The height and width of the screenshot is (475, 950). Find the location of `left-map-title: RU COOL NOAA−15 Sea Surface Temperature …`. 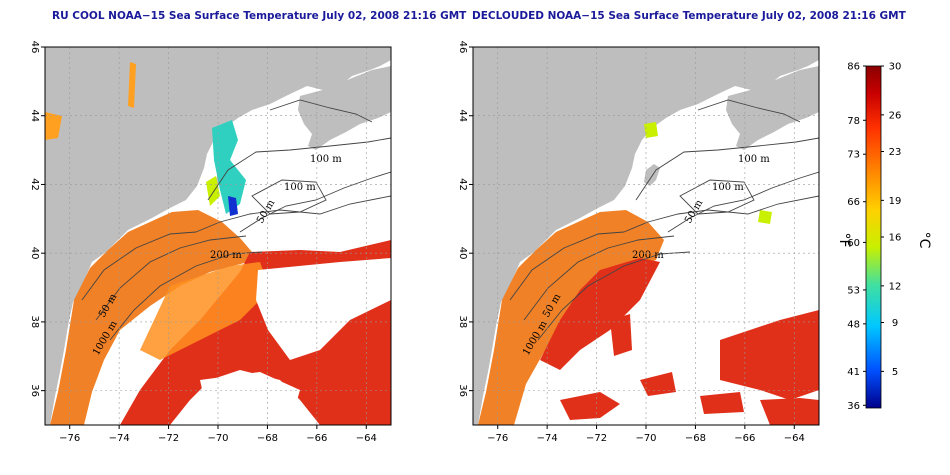

left-map-title: RU COOL NOAA−15 Sea Surface Temperature … is located at coordinates (259, 16).